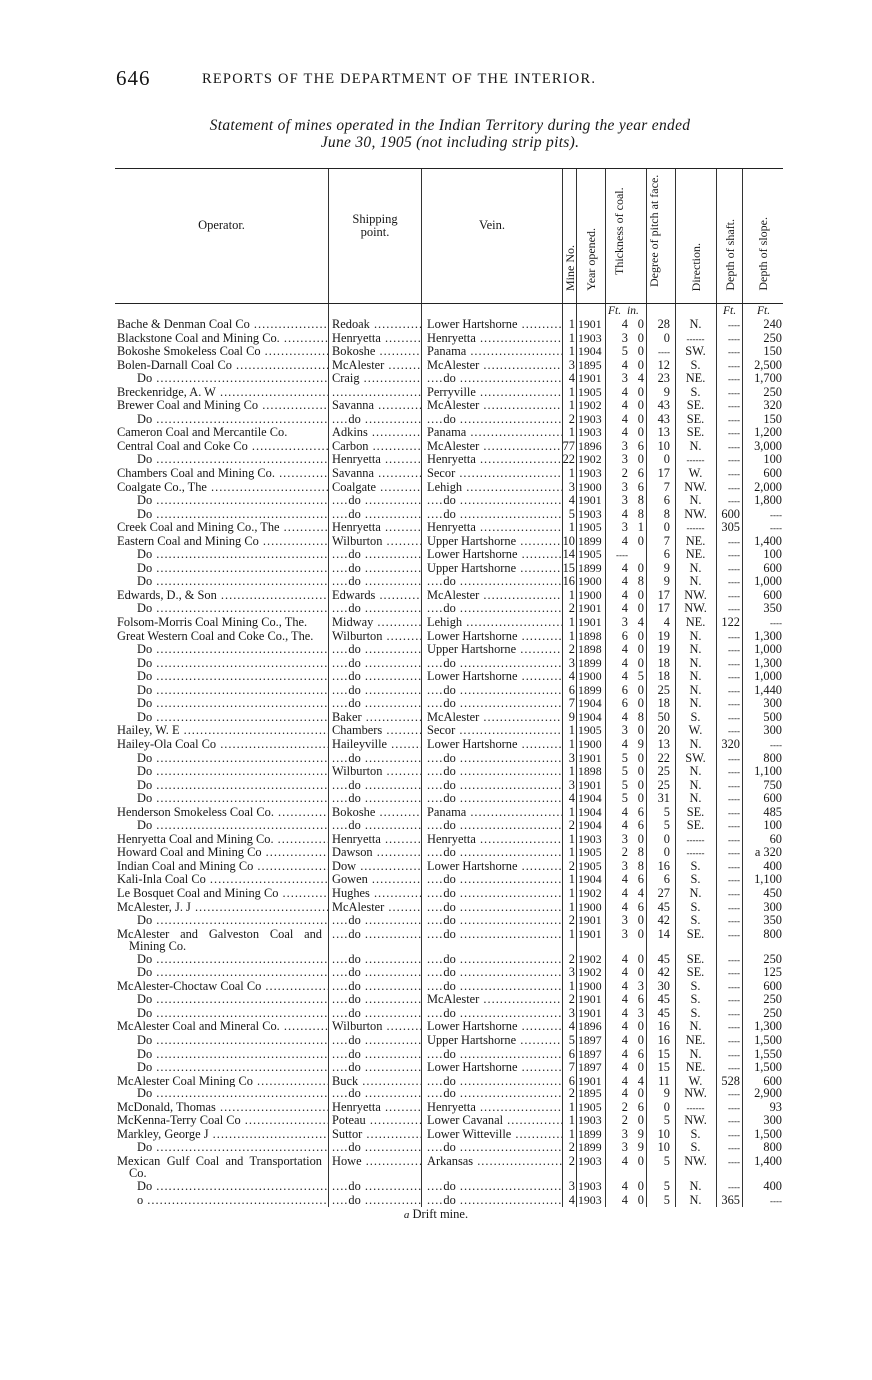 This screenshot has width=872, height=1380. What do you see at coordinates (221, 339) in the screenshot?
I see `cell-operator: Blackstone Coal and Mining Co.` at bounding box center [221, 339].